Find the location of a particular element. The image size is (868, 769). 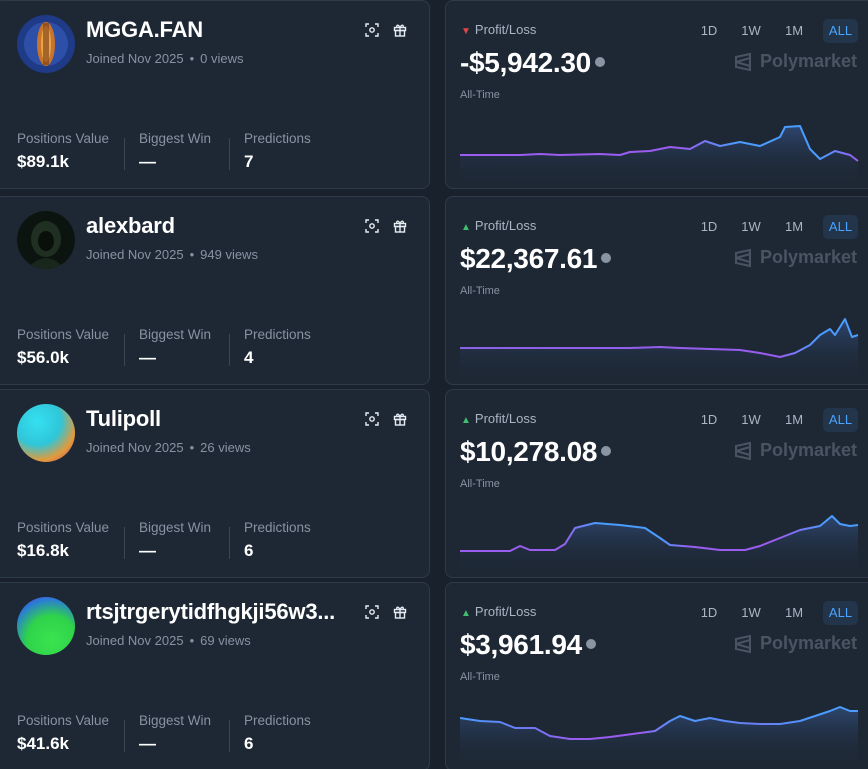

stat-value: 4 is located at coordinates (249, 357).